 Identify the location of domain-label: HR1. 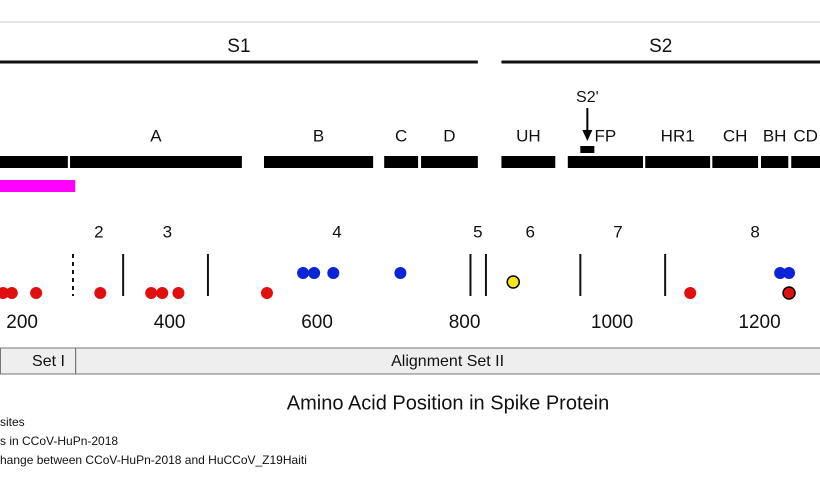
(678, 135).